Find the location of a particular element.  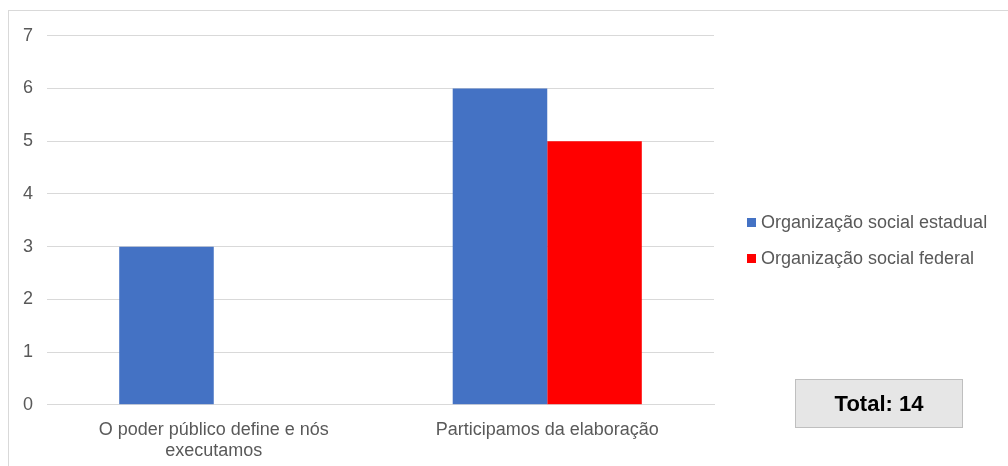

x-tick-label: O poder público define e nós executamos is located at coordinates (213, 439).